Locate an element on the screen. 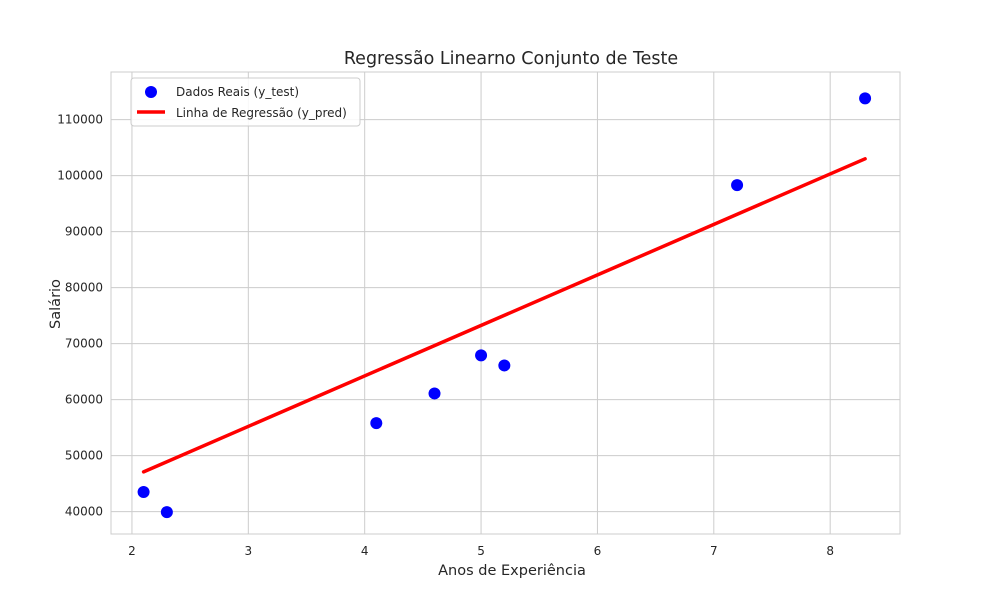 The image size is (1000, 600). x-tick-label: 3 is located at coordinates (248, 551).